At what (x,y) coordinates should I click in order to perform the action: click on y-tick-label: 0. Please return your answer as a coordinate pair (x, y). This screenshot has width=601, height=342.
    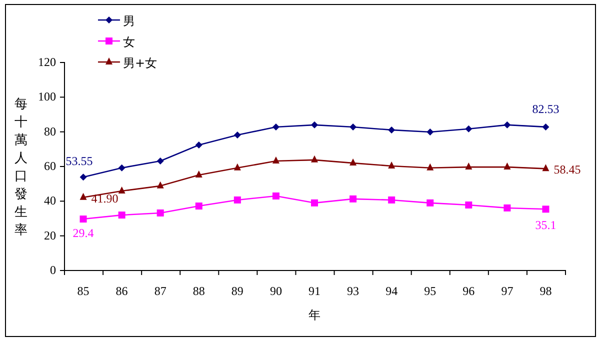
    Looking at the image, I should click on (53, 270).